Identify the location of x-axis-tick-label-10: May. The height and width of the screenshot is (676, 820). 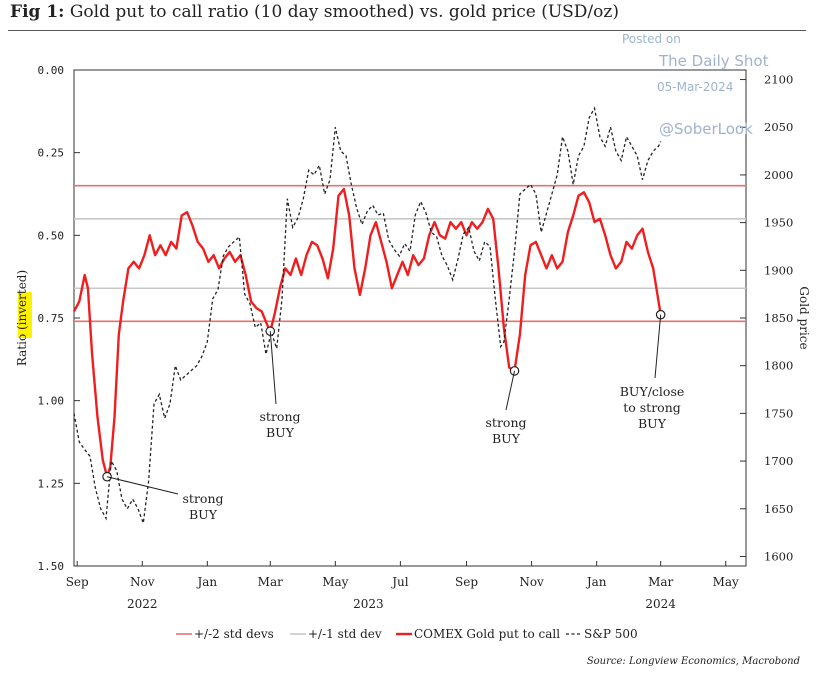
(726, 582).